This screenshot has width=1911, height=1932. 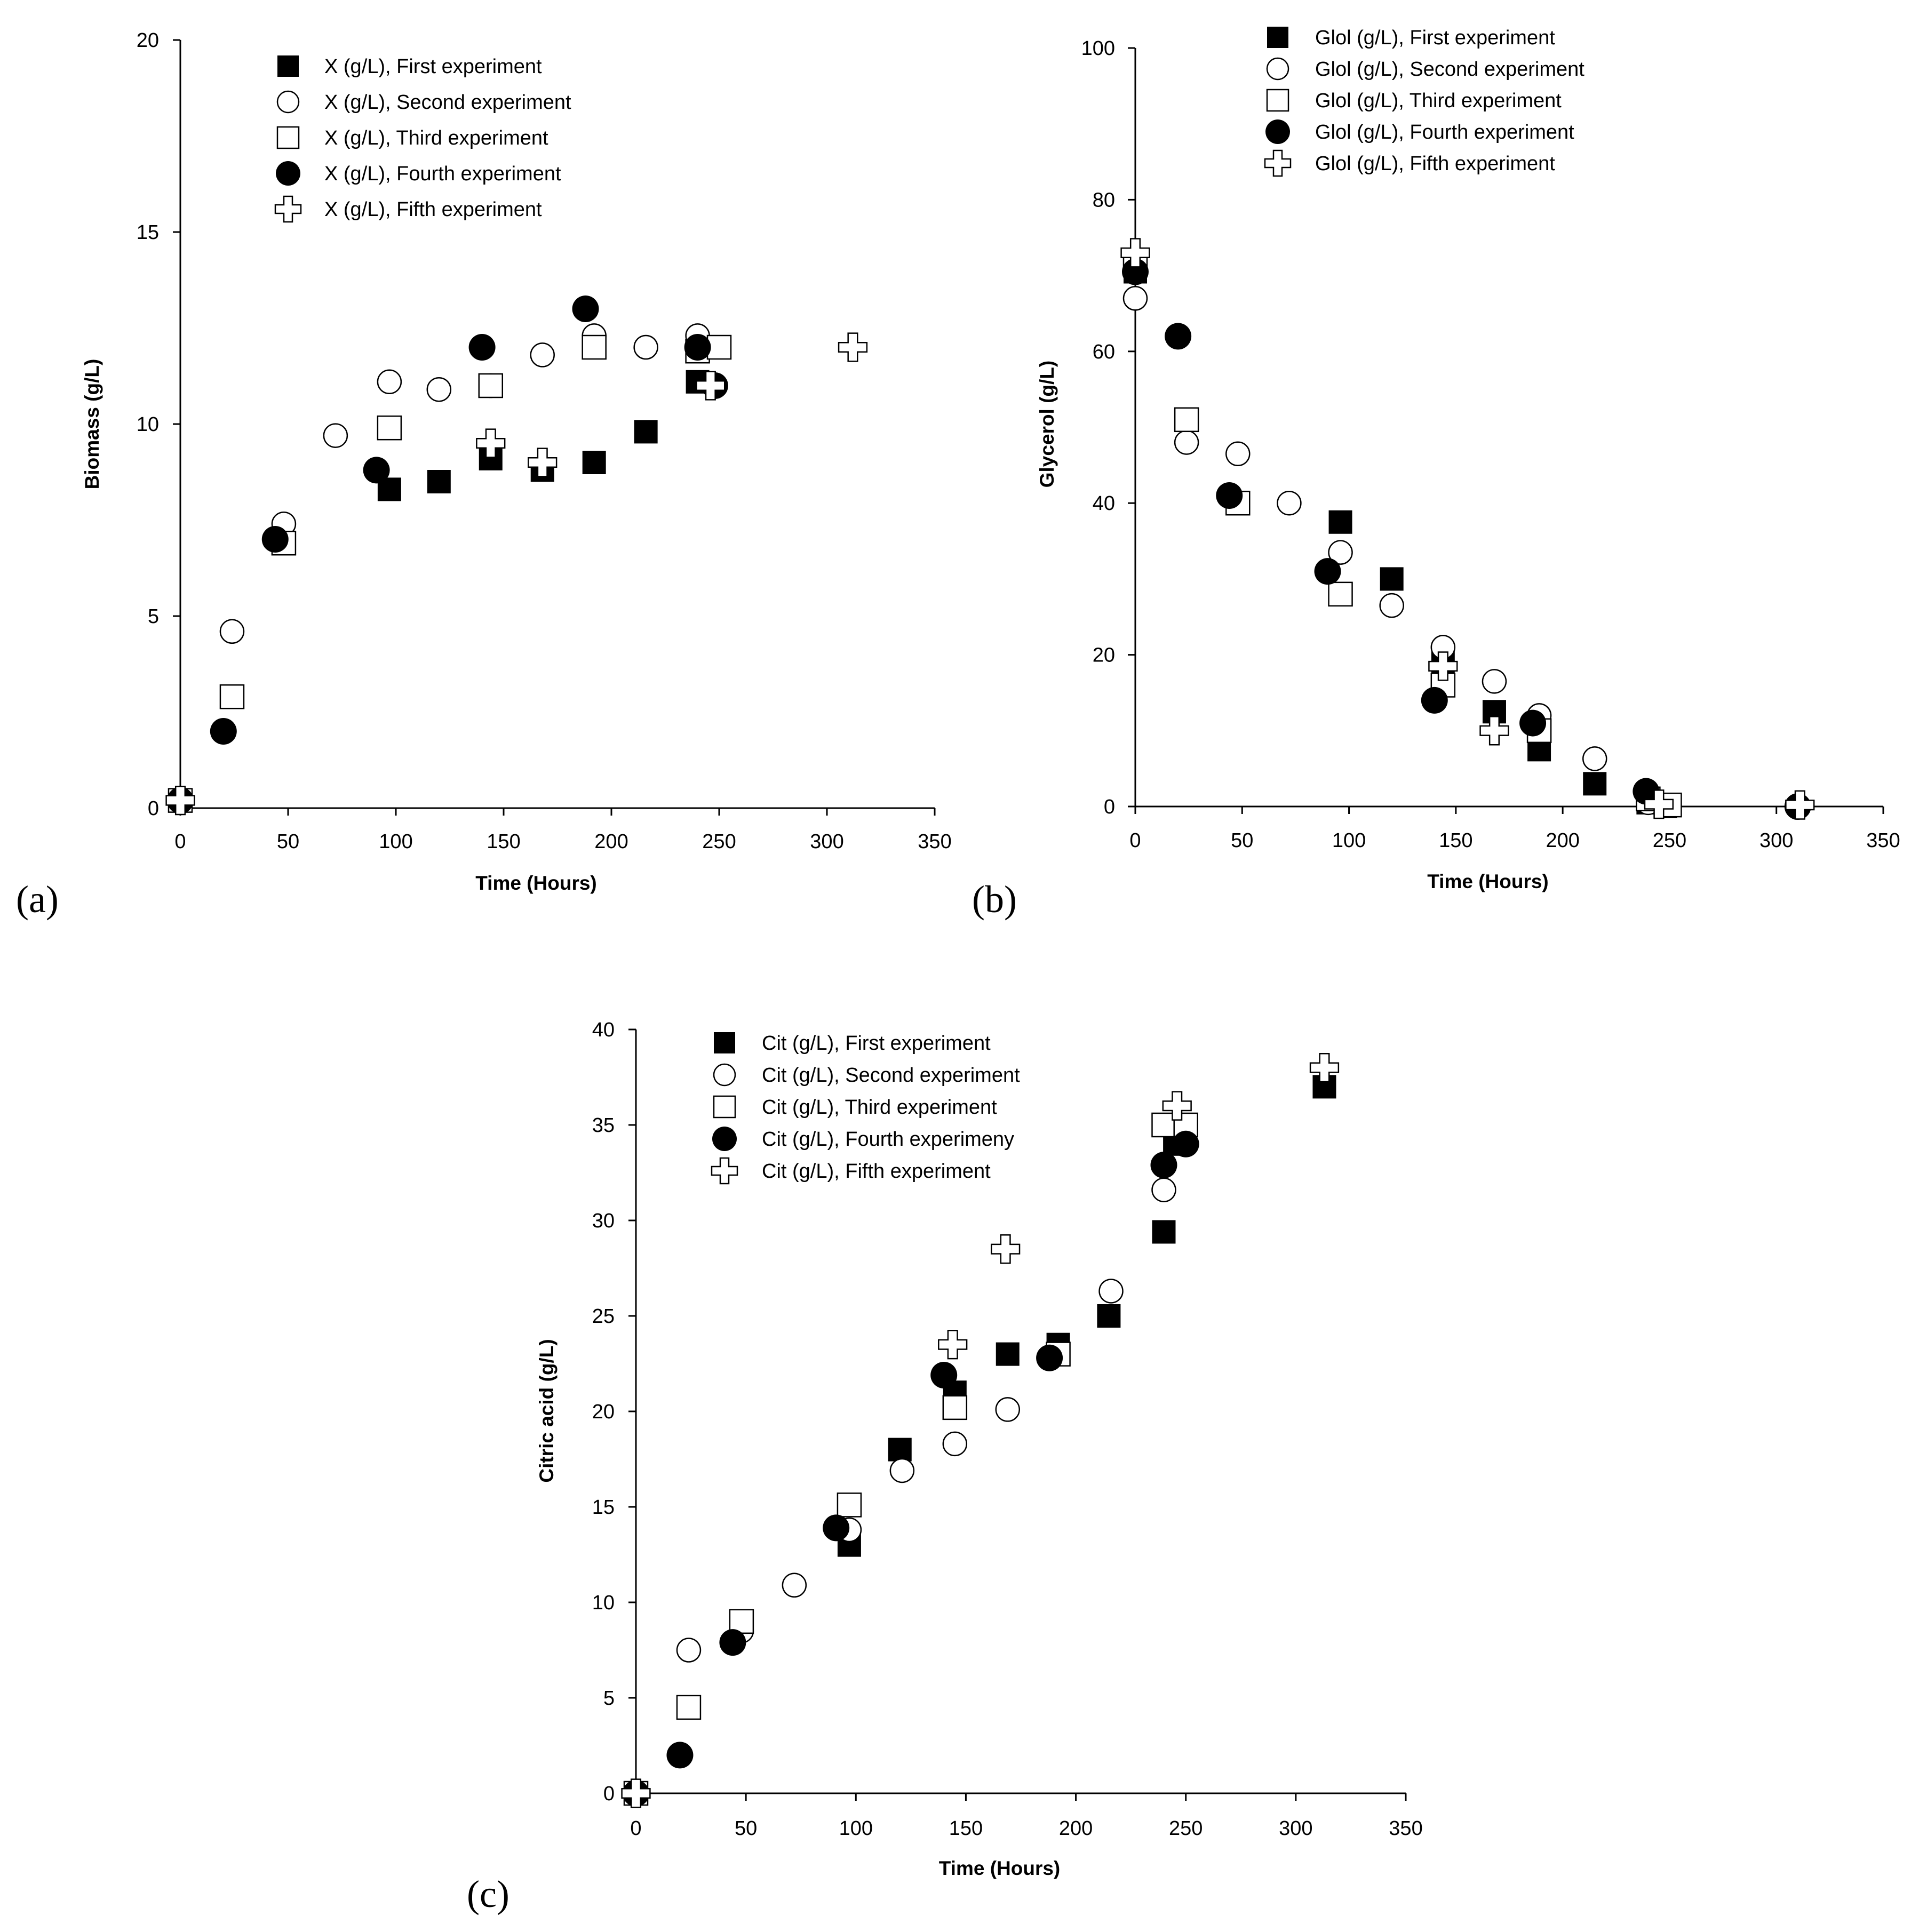 What do you see at coordinates (603, 1221) in the screenshot?
I see `y-tick-label: 30` at bounding box center [603, 1221].